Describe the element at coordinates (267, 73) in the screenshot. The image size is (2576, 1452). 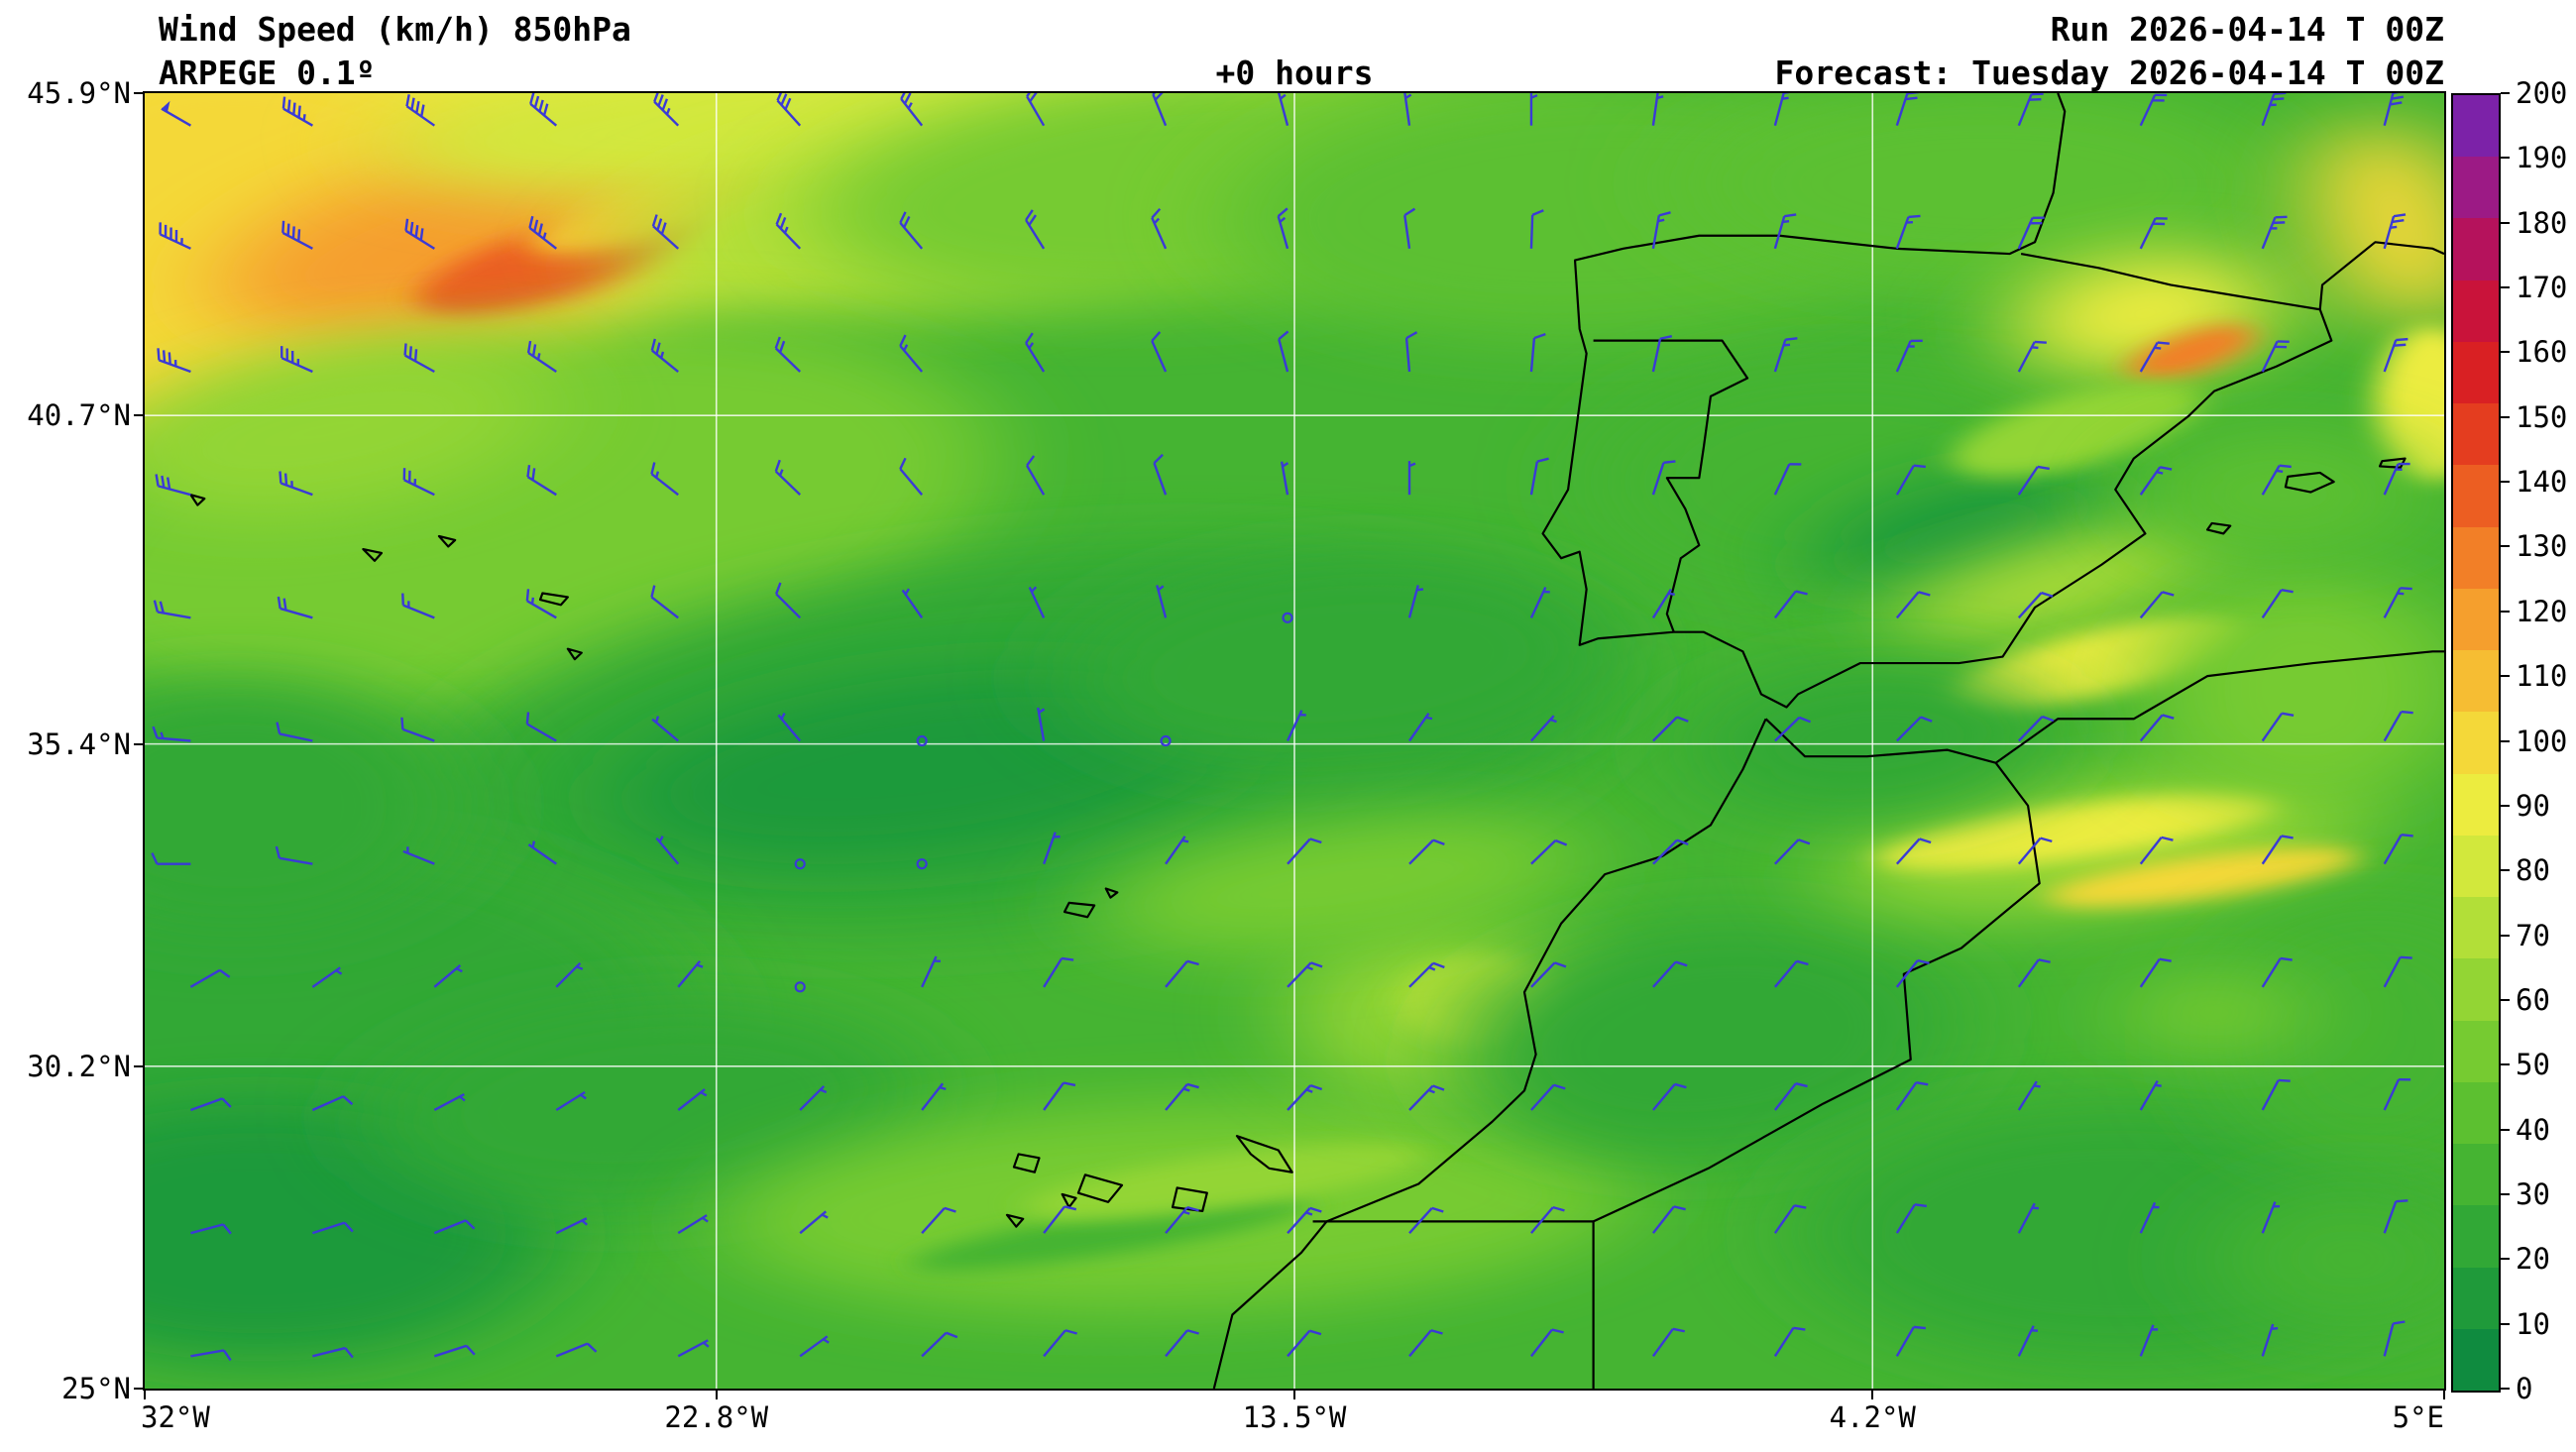
I see `model-label: ARPEGE 0.1º` at that location.